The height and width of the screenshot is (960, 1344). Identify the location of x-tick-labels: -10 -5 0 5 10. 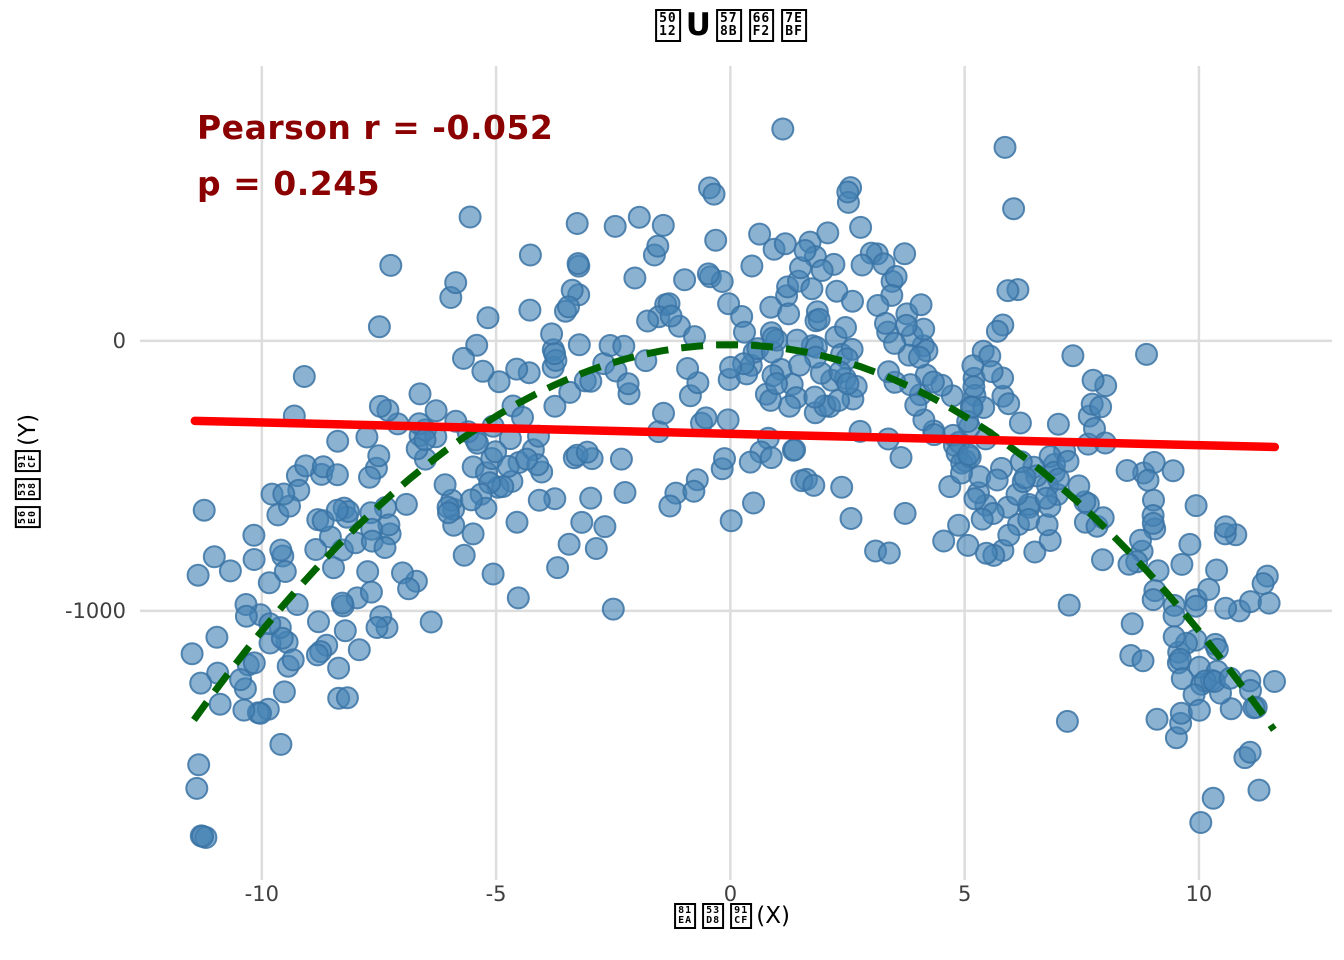
(729, 894).